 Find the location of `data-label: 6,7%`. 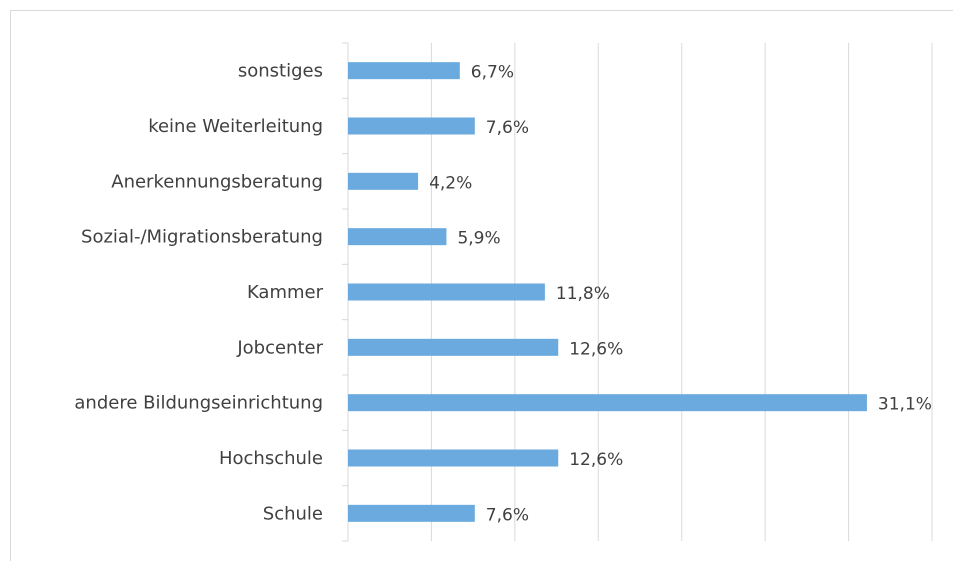

data-label: 6,7% is located at coordinates (492, 73).